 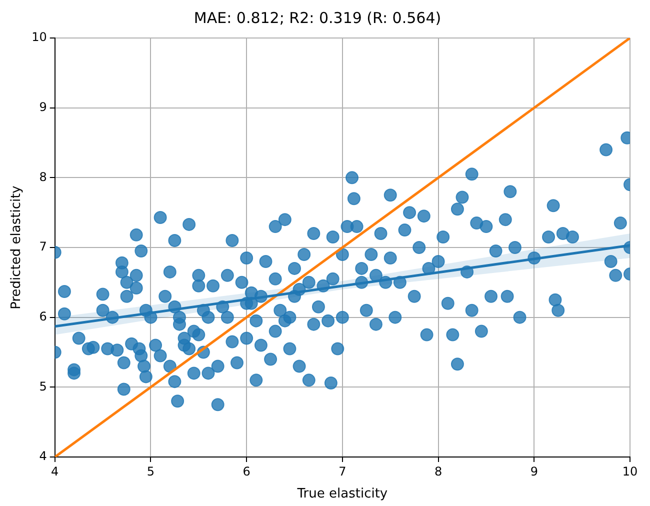 I want to click on y-axis-title: Predicted elasticity, so click(x=16, y=247).